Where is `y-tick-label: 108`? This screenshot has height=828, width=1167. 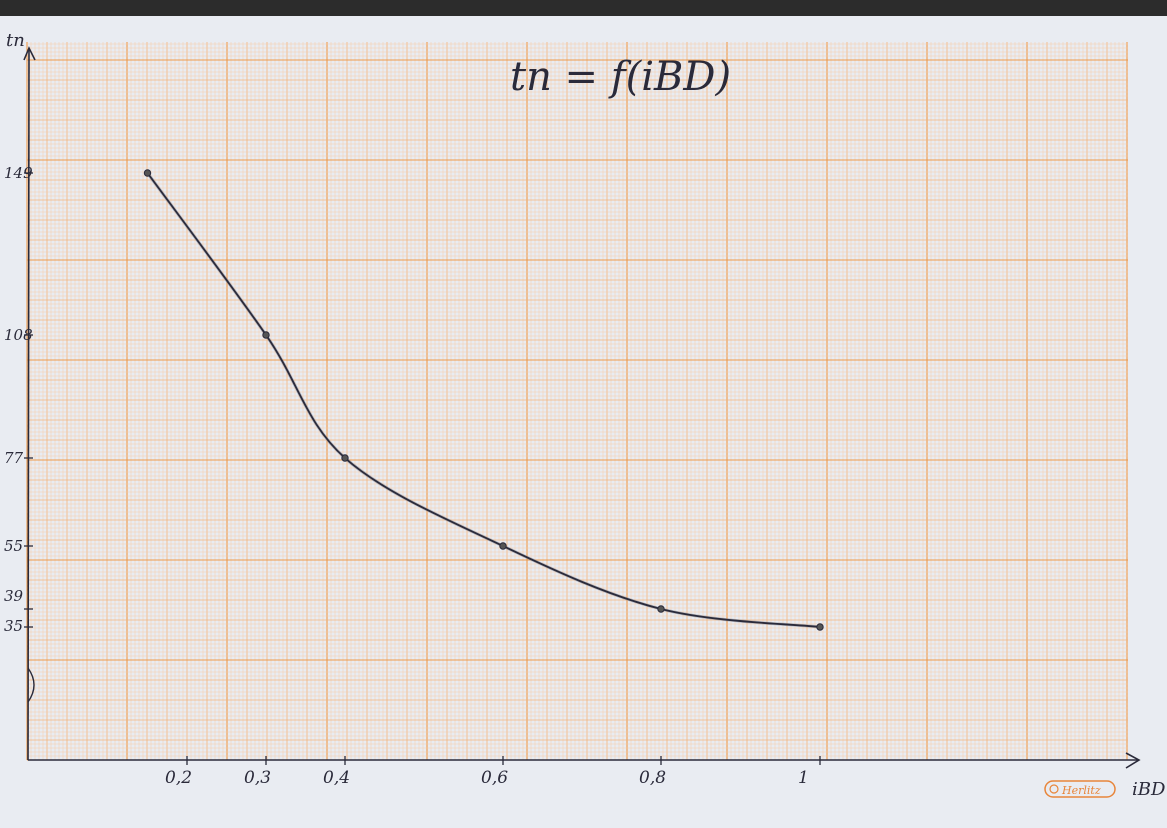 y-tick-label: 108 is located at coordinates (18, 335).